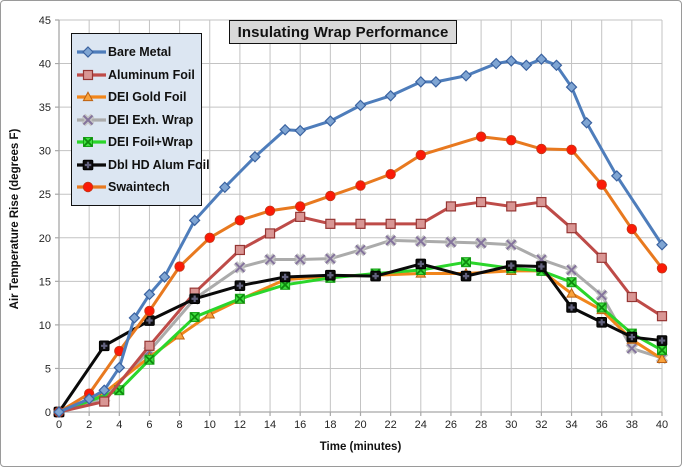  I want to click on legend-item-label: Dbl HD Alum Foil, so click(159, 164).